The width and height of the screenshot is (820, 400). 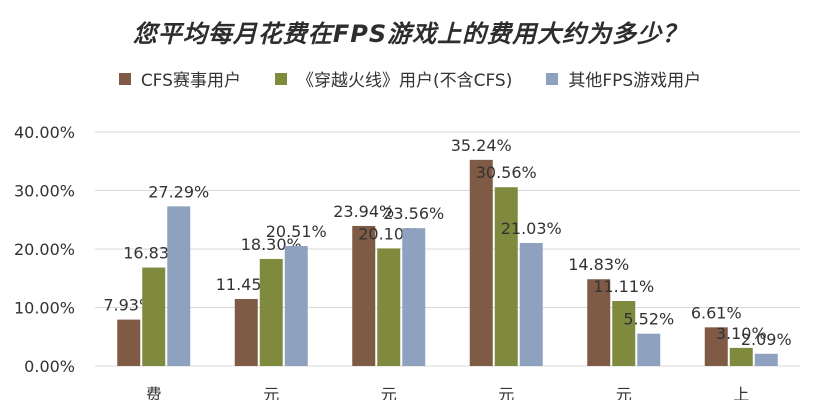 I want to click on data-label: 35.24%, so click(x=481, y=145).